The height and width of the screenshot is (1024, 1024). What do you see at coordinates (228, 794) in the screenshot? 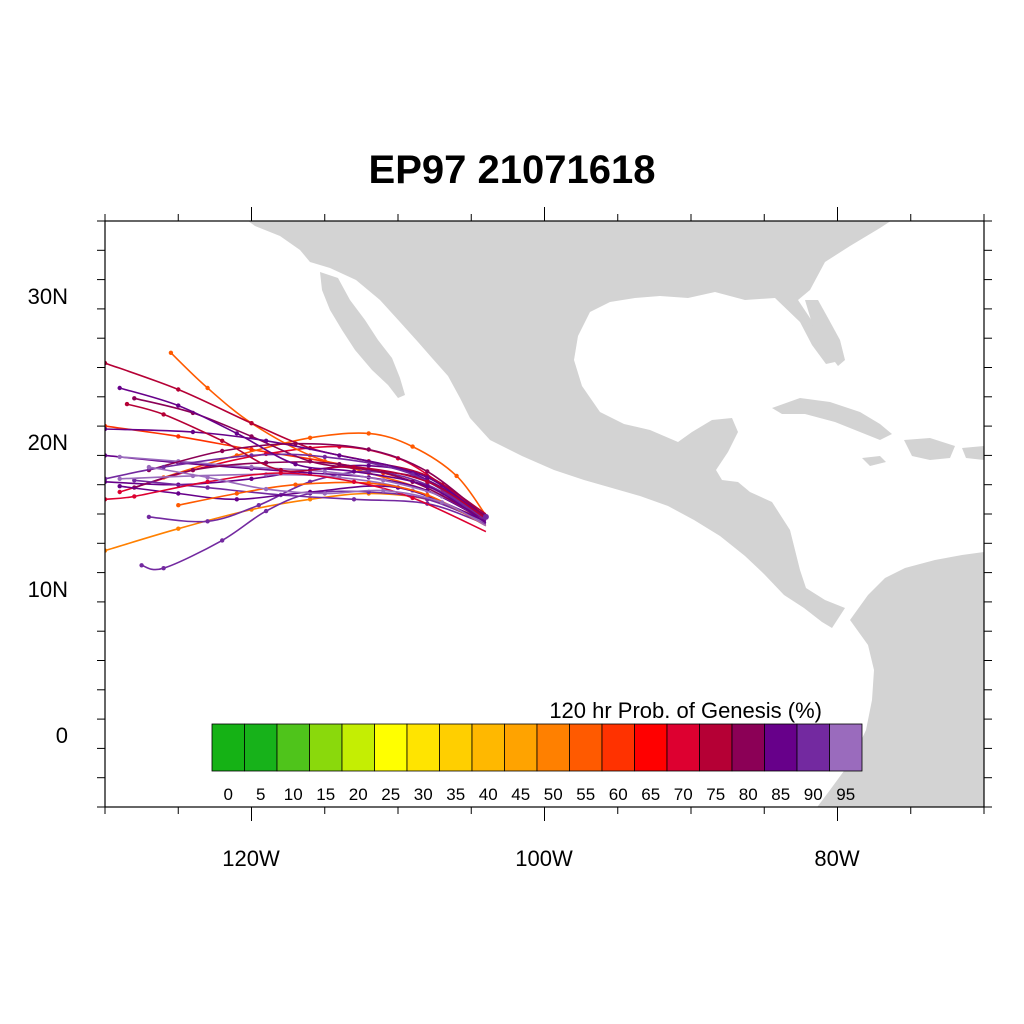
I see `colorbar-label: 0` at bounding box center [228, 794].